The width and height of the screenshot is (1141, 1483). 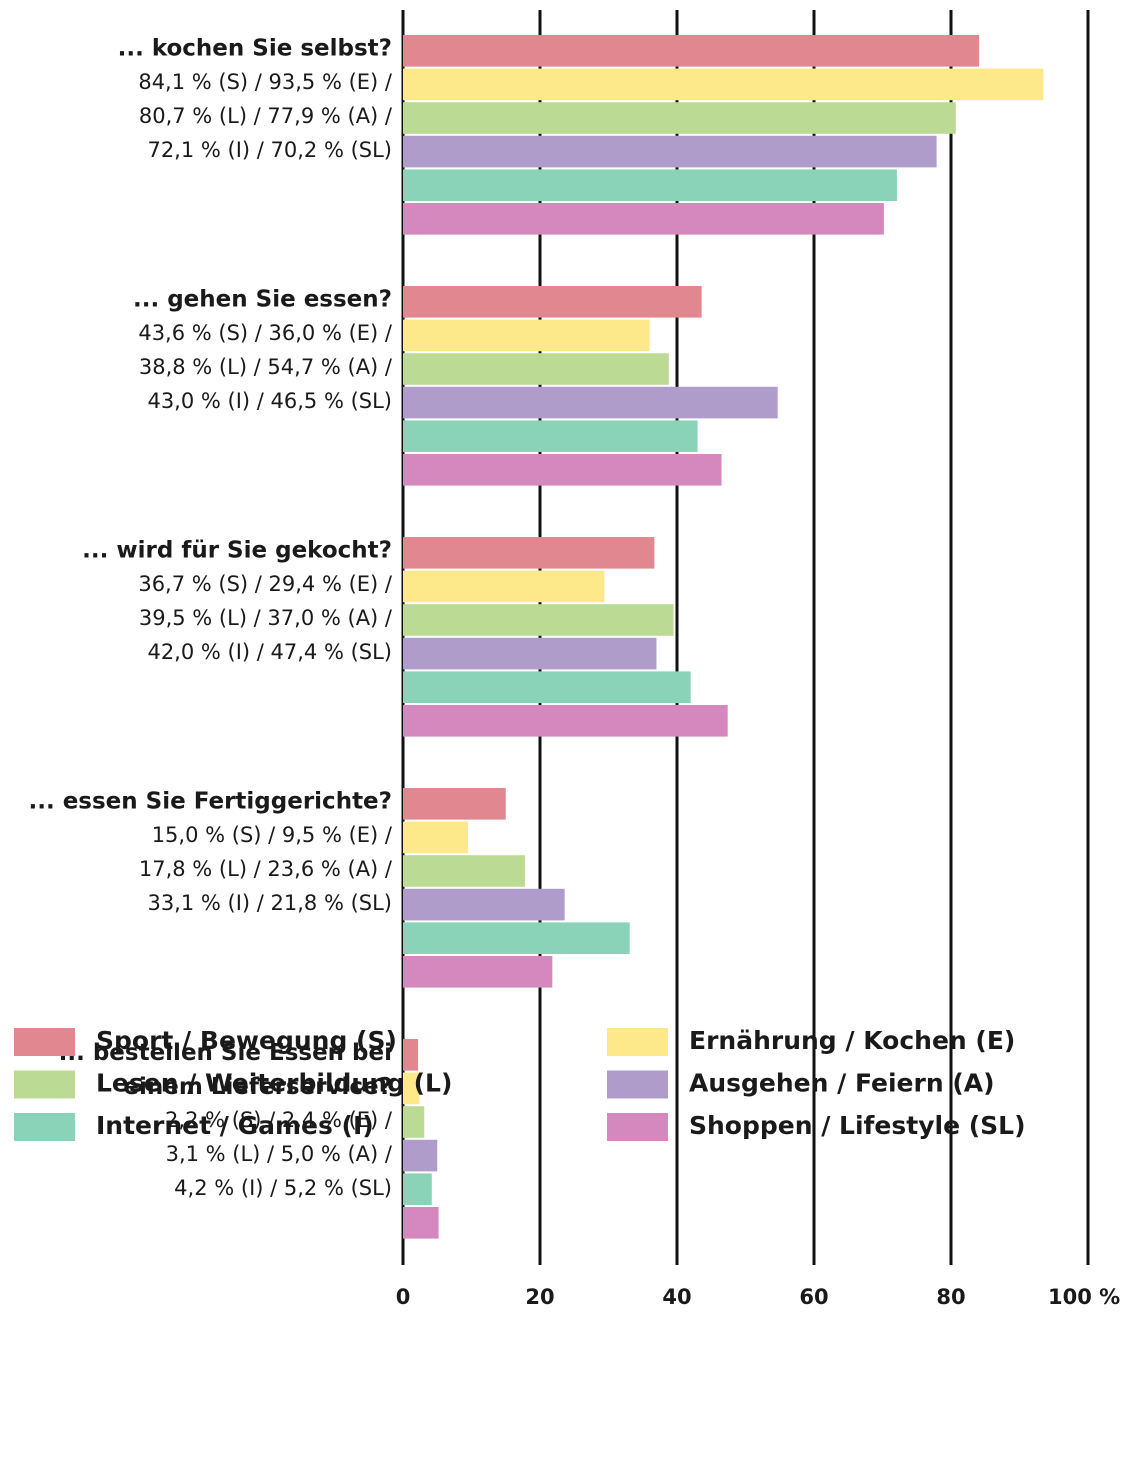 What do you see at coordinates (269, 652) in the screenshot?
I see `category-note: 42,0 % (I) / 47,4 % (SL)` at bounding box center [269, 652].